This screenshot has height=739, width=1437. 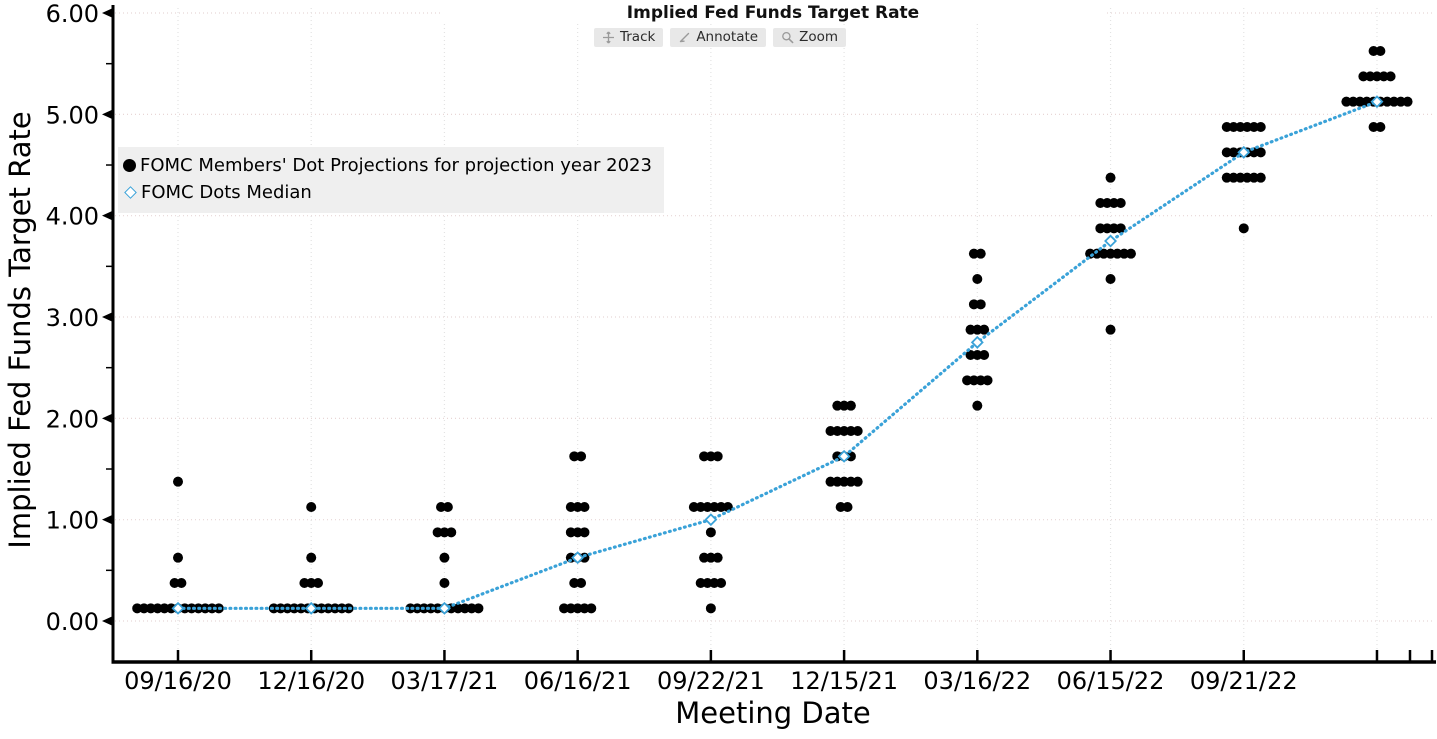 I want to click on y-tick-label: 0.00, so click(x=72, y=622).